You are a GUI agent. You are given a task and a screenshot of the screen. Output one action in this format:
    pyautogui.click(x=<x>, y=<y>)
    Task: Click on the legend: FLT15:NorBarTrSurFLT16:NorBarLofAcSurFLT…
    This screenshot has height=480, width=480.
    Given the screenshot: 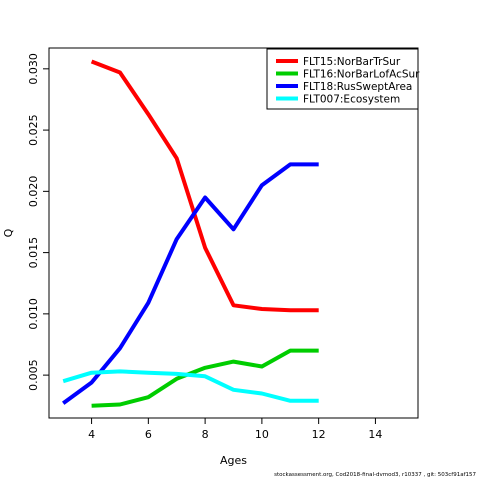 What is the action you would take?
    pyautogui.click(x=343, y=79)
    